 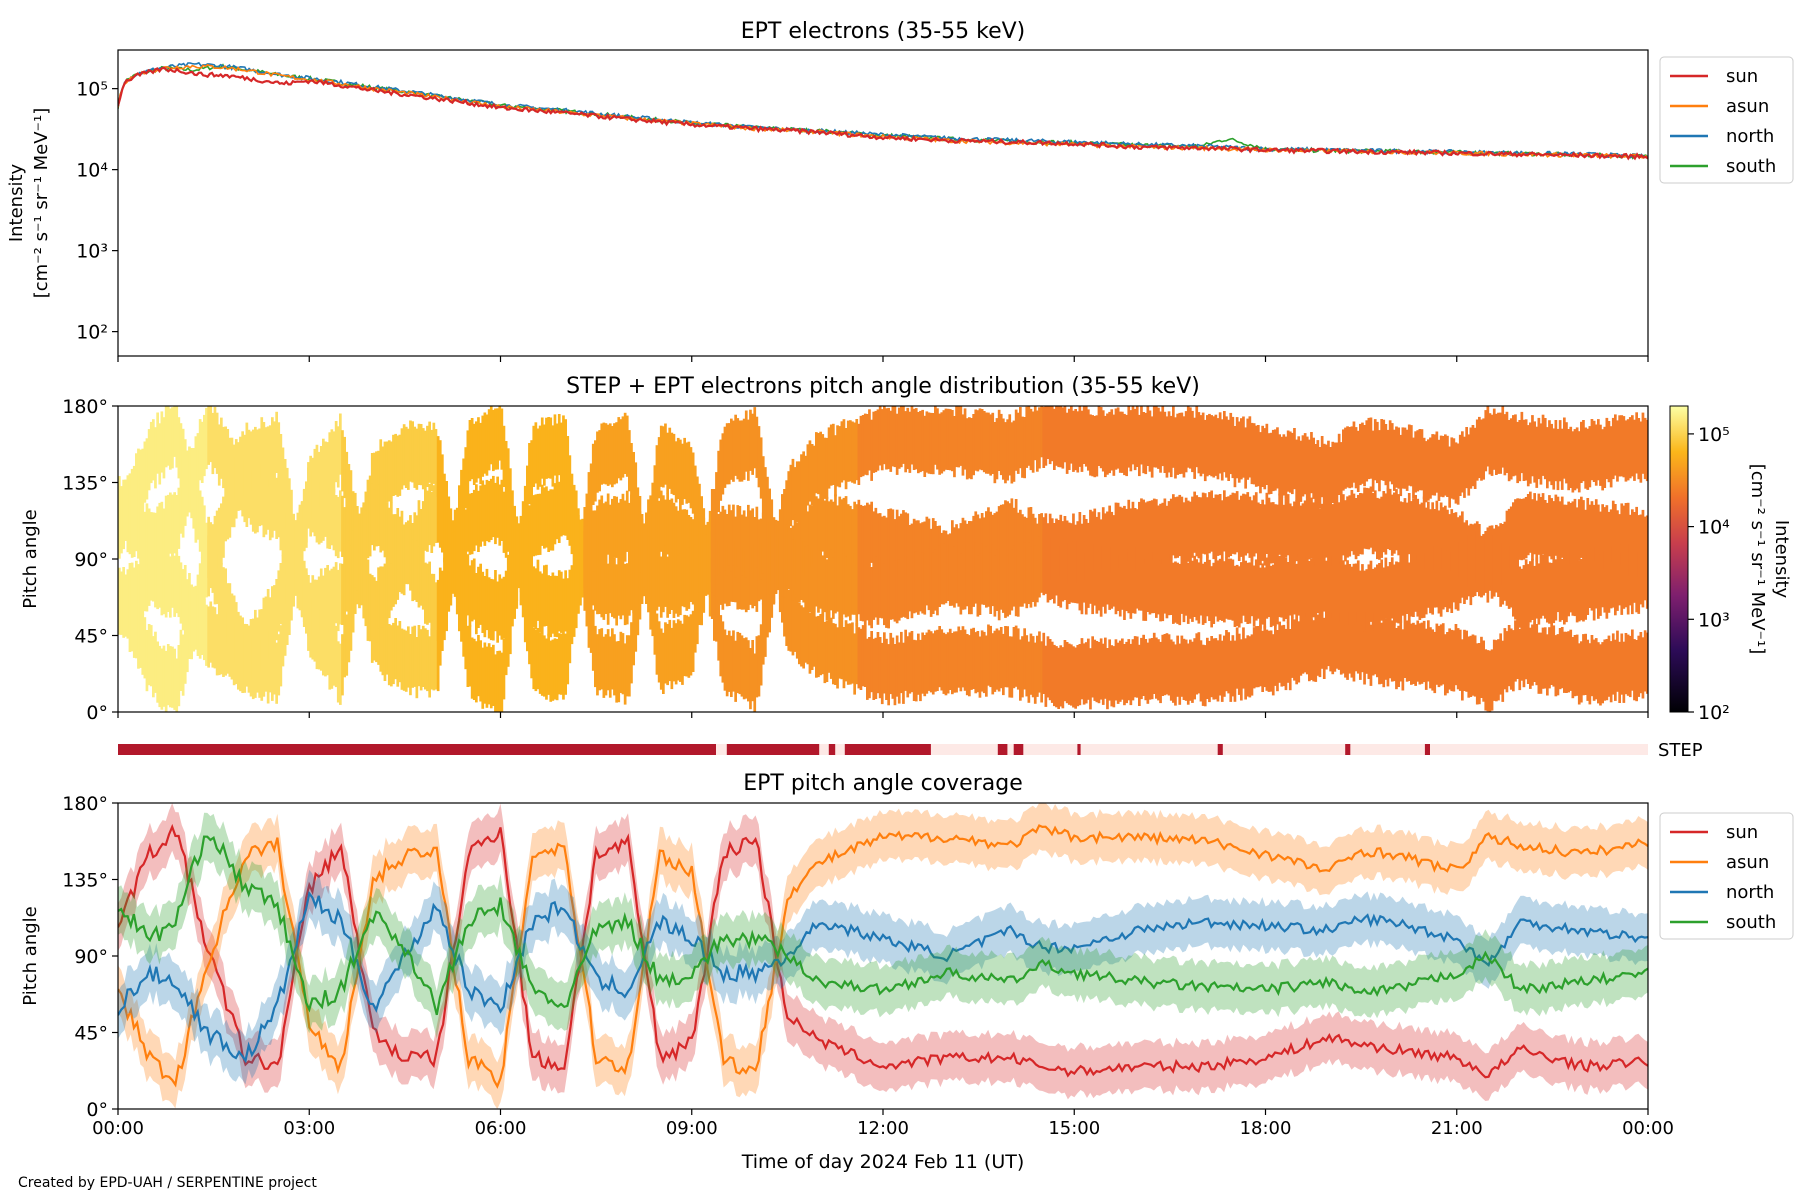 I want to click on panel4-ylabel: Pitch angle, so click(x=30, y=955).